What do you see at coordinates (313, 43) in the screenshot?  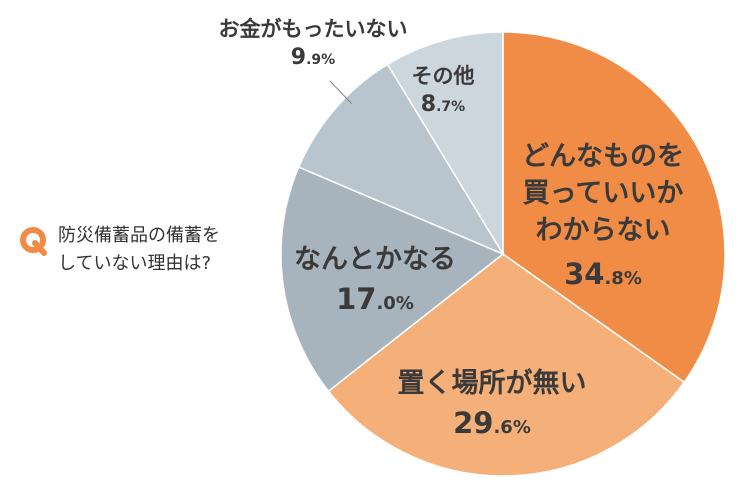 I see `slice-label-group-4: お金がもったいない 9.9%` at bounding box center [313, 43].